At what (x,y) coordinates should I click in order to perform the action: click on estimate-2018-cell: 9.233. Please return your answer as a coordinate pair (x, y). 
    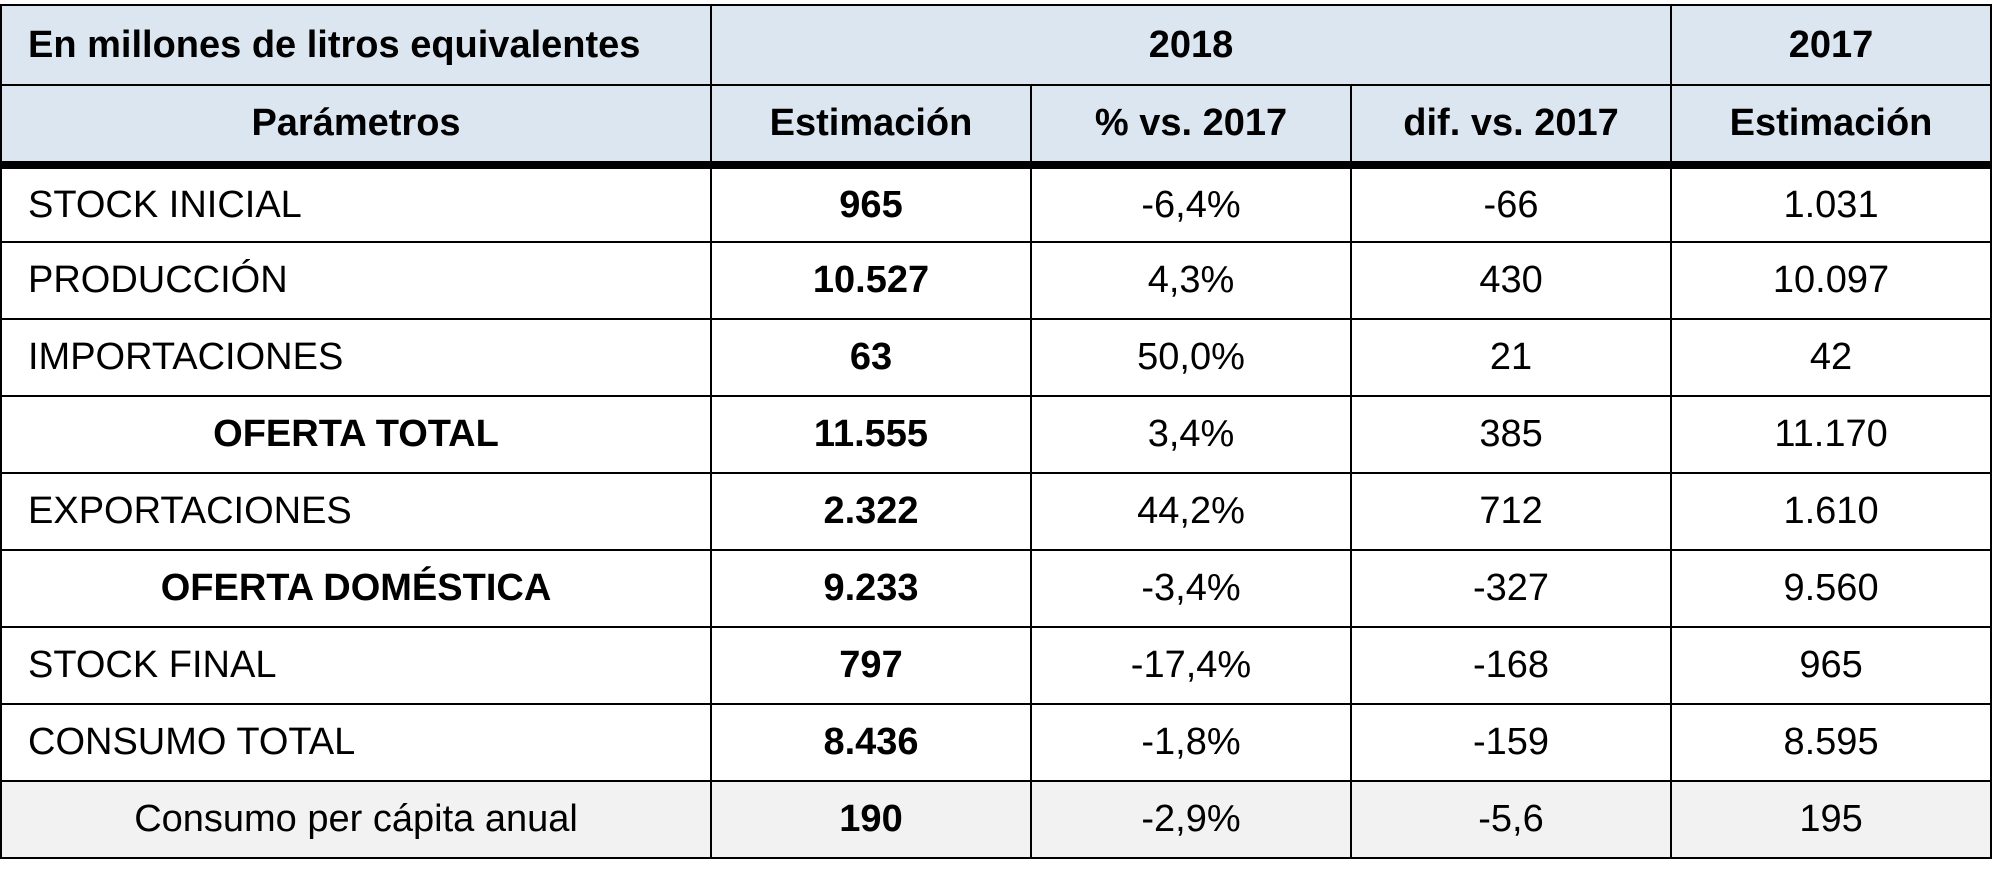
    Looking at the image, I should click on (871, 588).